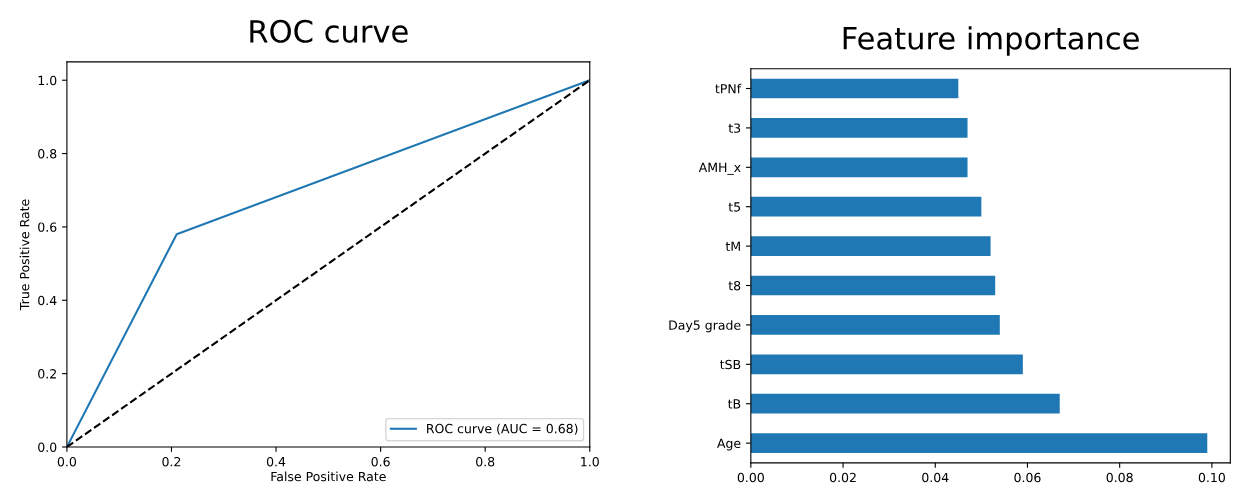 Image resolution: width=1239 pixels, height=495 pixels. What do you see at coordinates (47, 300) in the screenshot?
I see `y-tick-label: 0.4` at bounding box center [47, 300].